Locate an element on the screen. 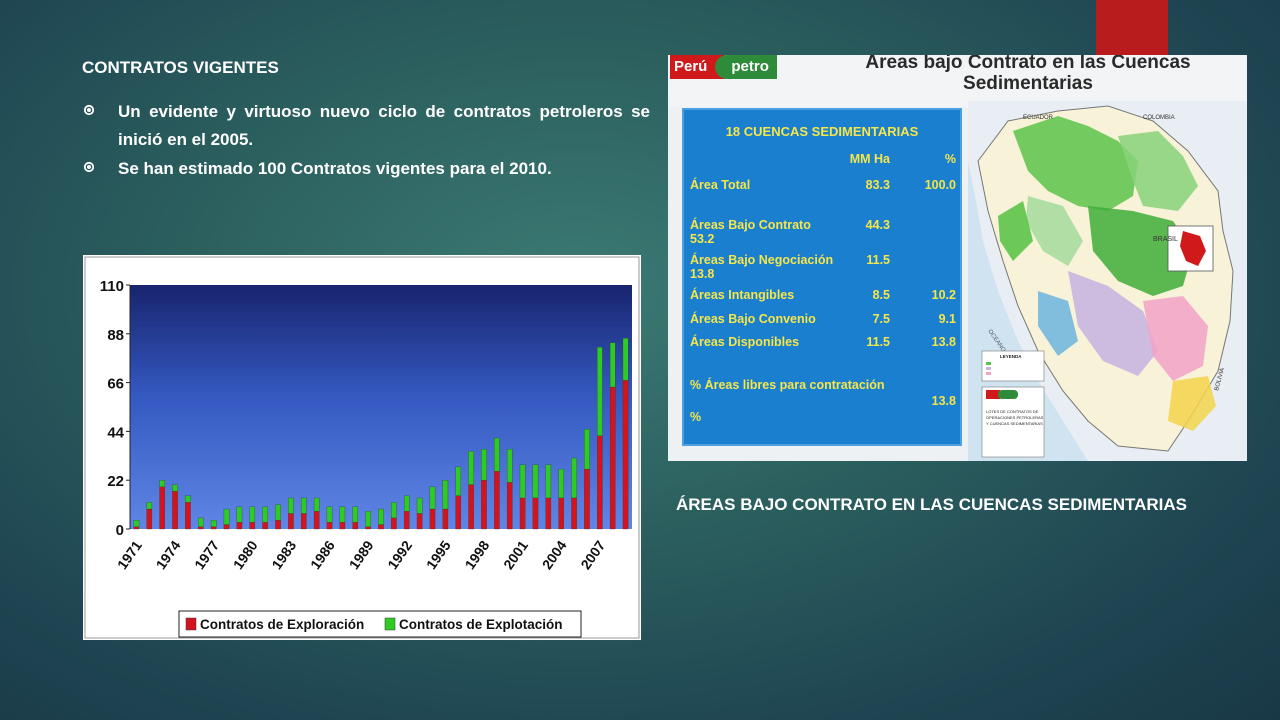  label-bolivia: BOLIVIA is located at coordinates (1220, 379).